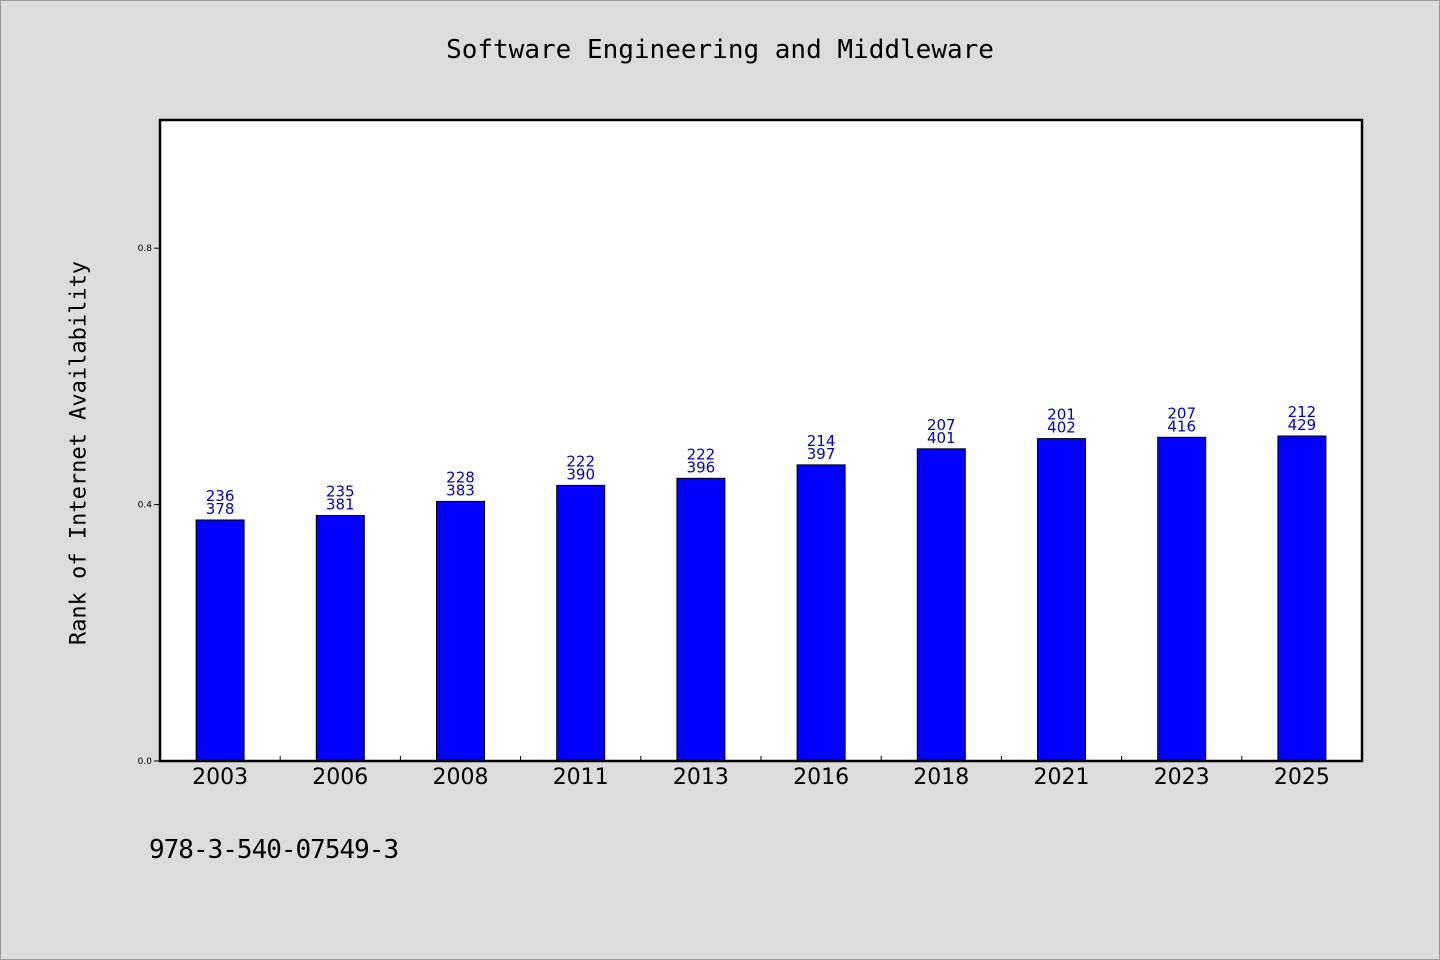 The height and width of the screenshot is (960, 1440). What do you see at coordinates (460, 477) in the screenshot?
I see `data-label-top: 228` at bounding box center [460, 477].